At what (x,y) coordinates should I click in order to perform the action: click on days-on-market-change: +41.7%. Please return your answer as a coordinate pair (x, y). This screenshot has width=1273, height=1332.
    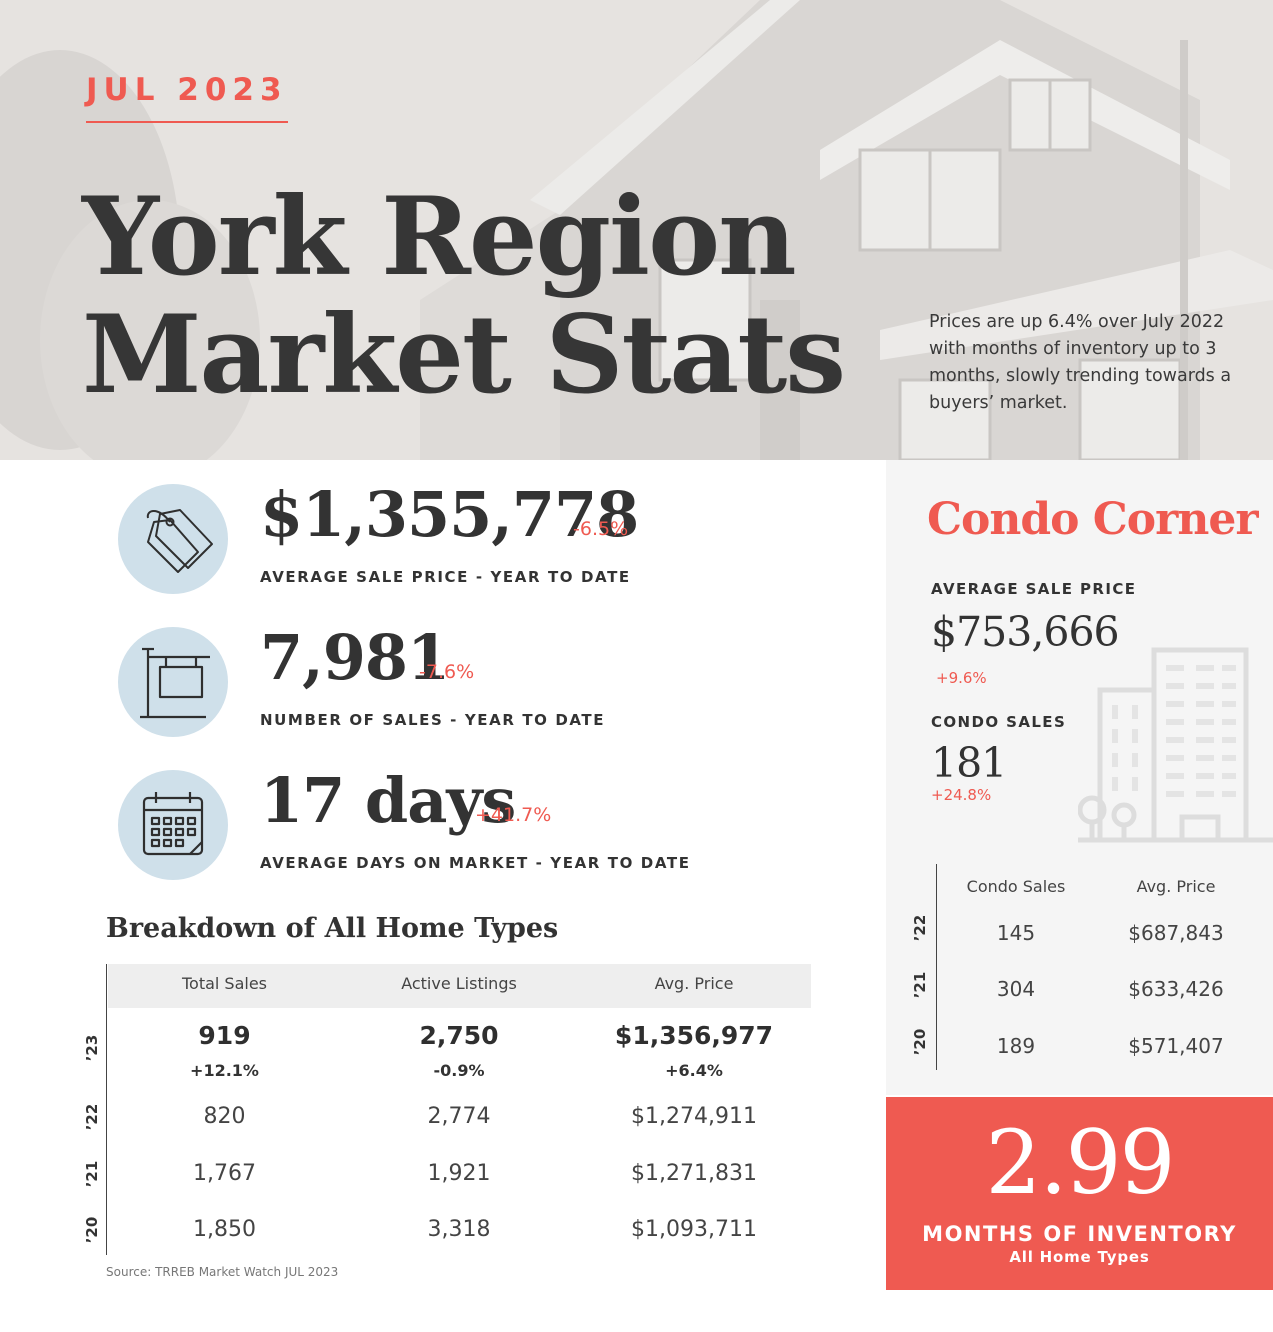
    Looking at the image, I should click on (513, 815).